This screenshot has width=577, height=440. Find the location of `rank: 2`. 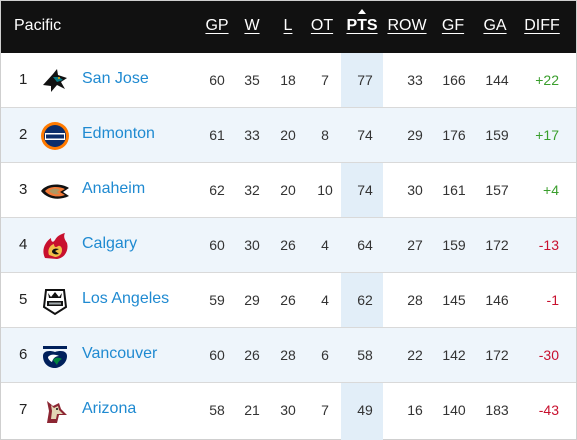

rank: 2 is located at coordinates (23, 134).